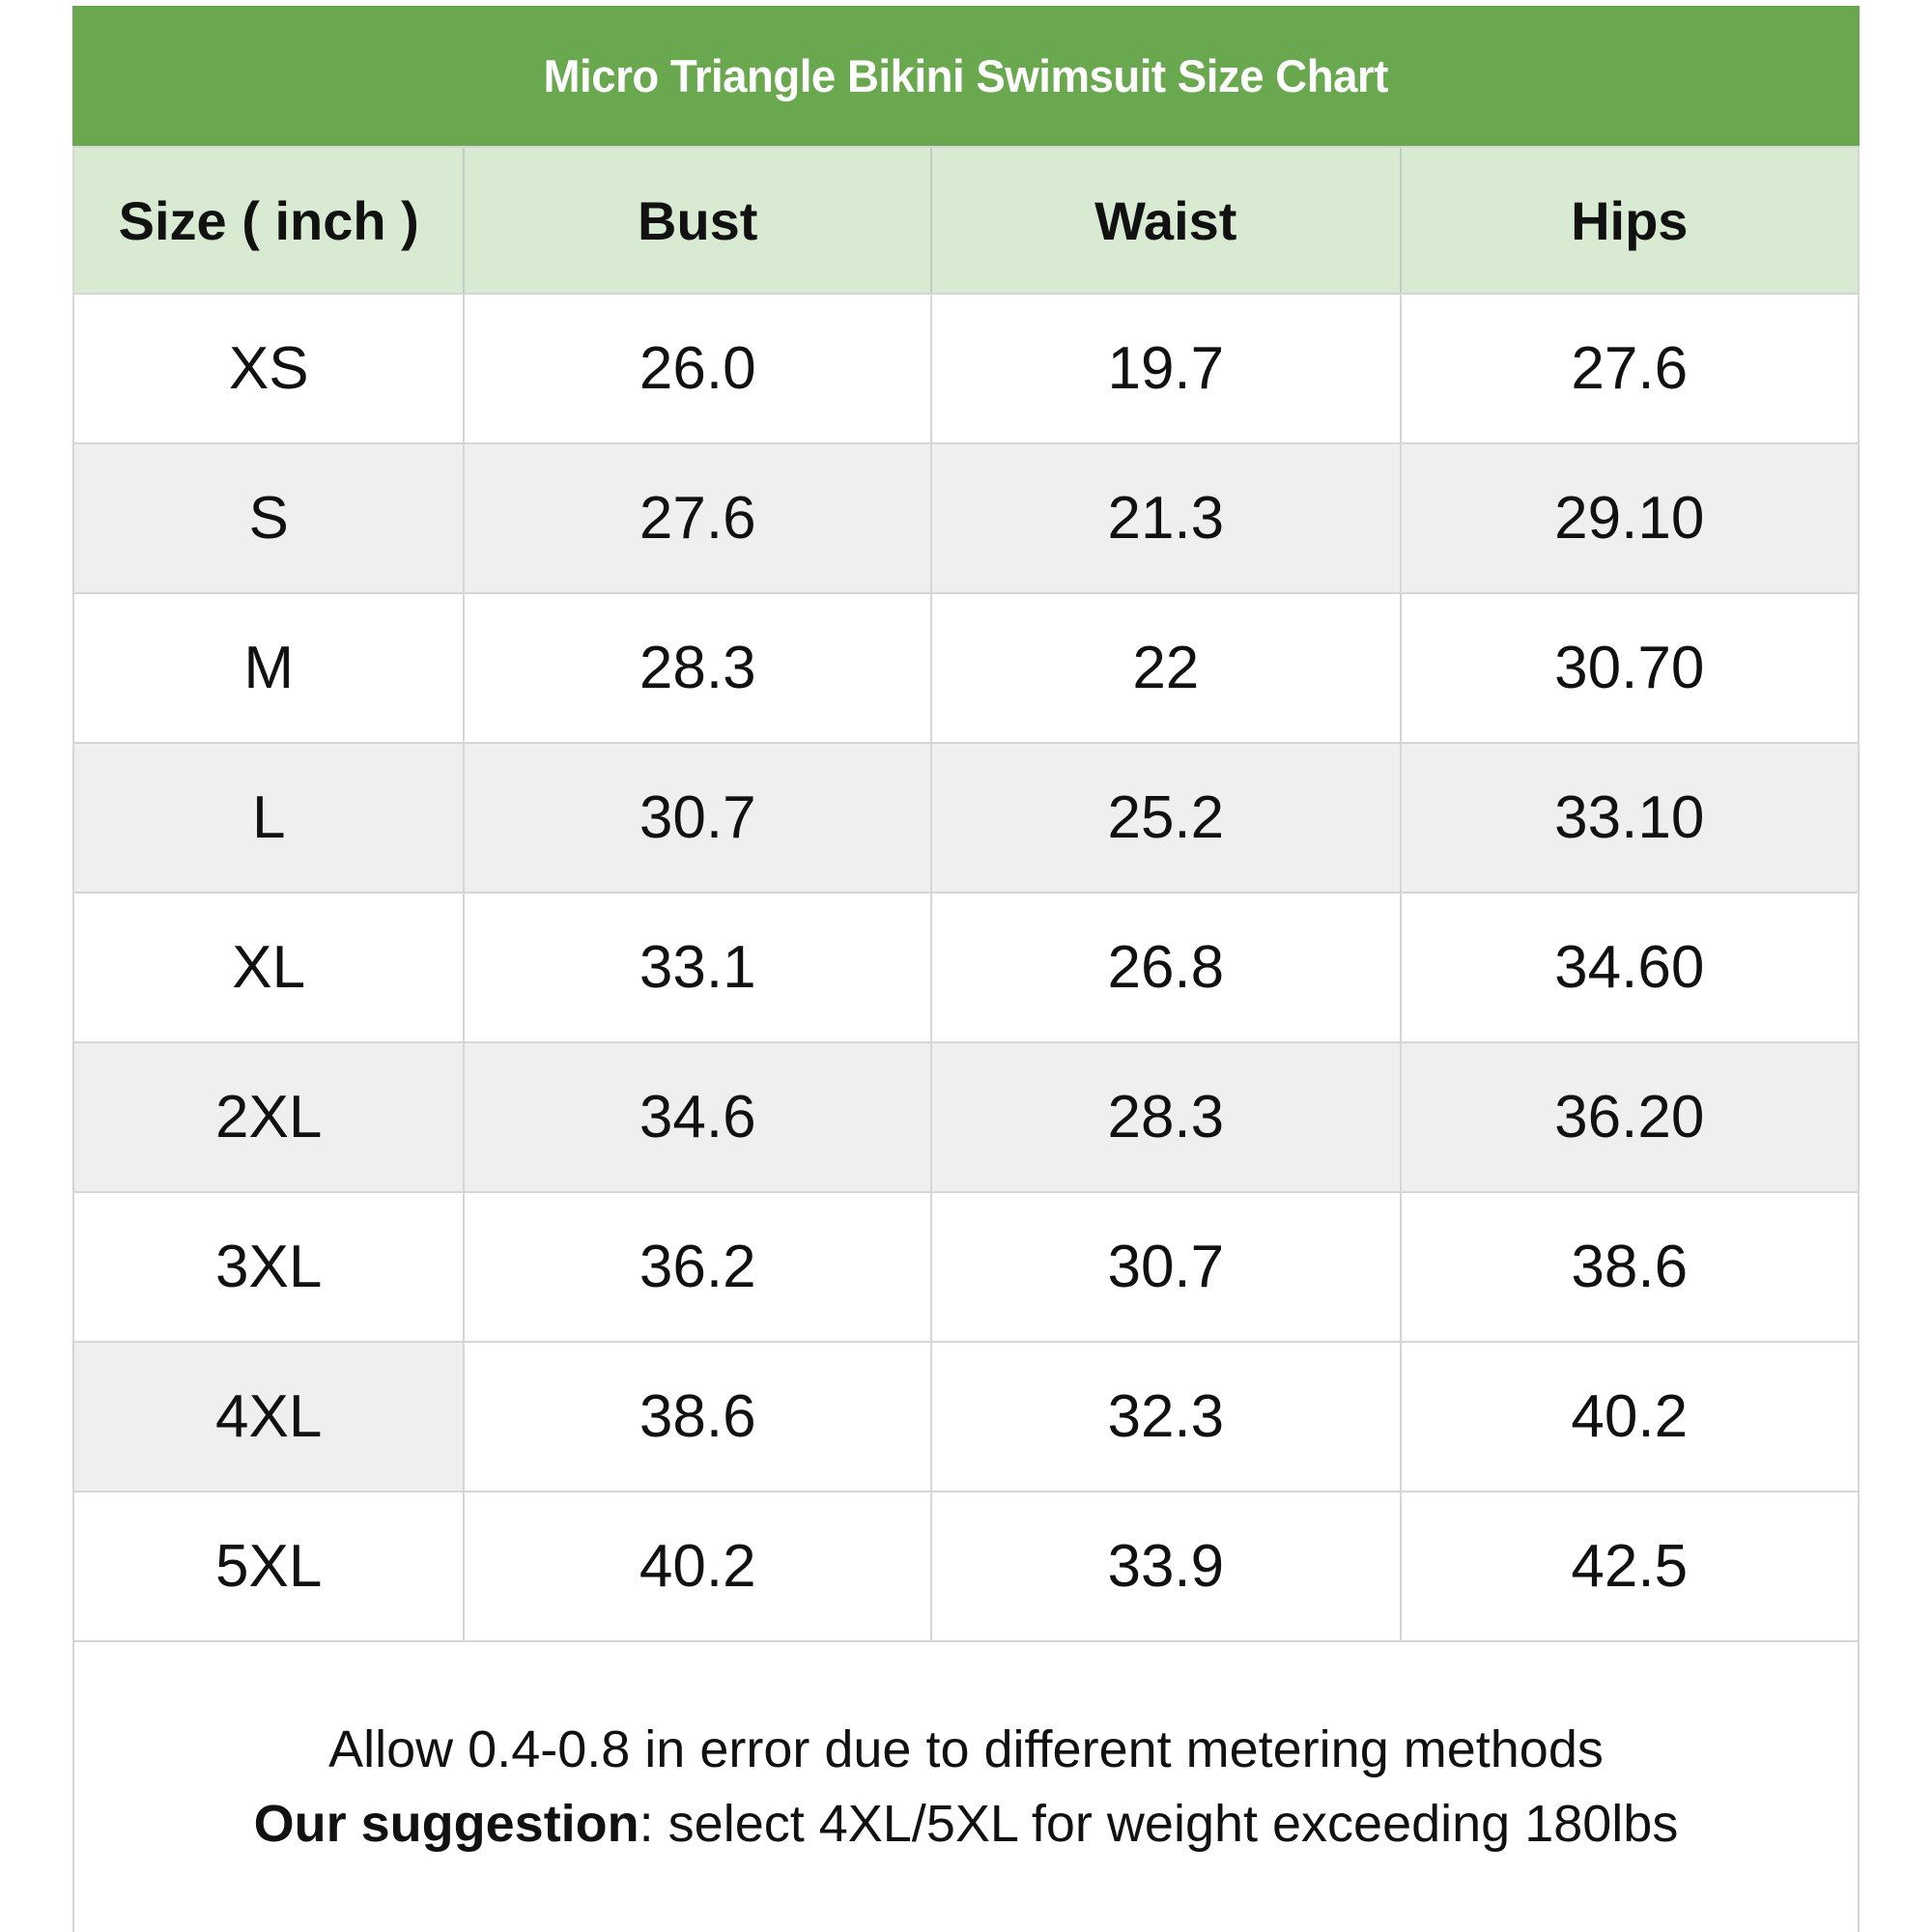 The width and height of the screenshot is (1932, 1932). Describe the element at coordinates (1164, 220) in the screenshot. I see `column-header-waist: Waist` at that location.